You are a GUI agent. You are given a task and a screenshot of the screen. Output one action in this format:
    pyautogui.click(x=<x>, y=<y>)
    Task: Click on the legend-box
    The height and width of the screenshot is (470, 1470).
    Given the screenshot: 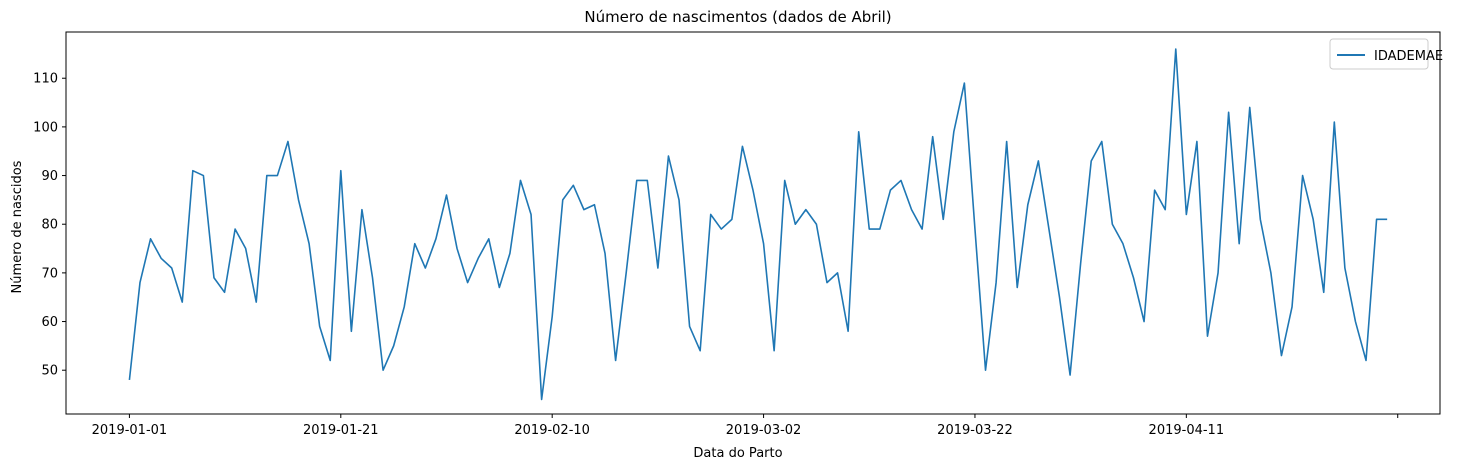 What is the action you would take?
    pyautogui.click(x=1379, y=54)
    